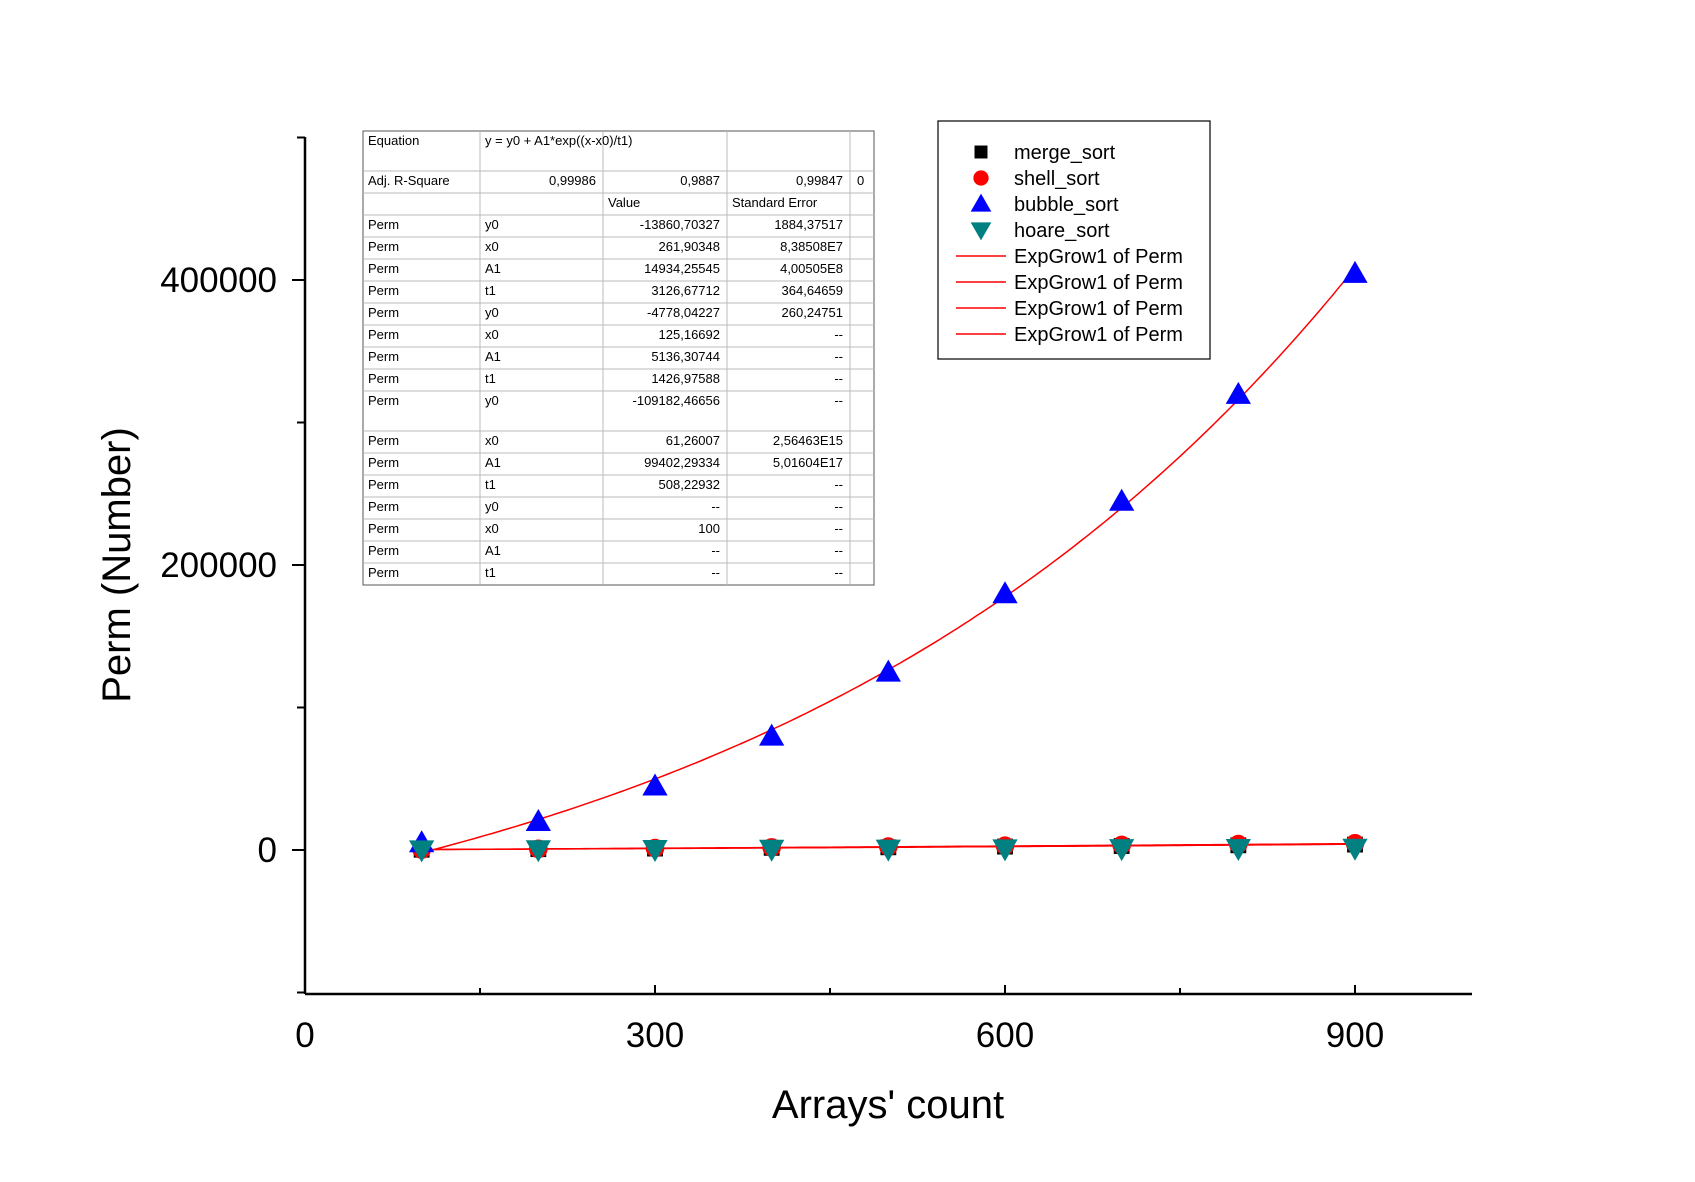 The height and width of the screenshot is (1182, 1695). I want to click on fit-table-grid, so click(618, 358).